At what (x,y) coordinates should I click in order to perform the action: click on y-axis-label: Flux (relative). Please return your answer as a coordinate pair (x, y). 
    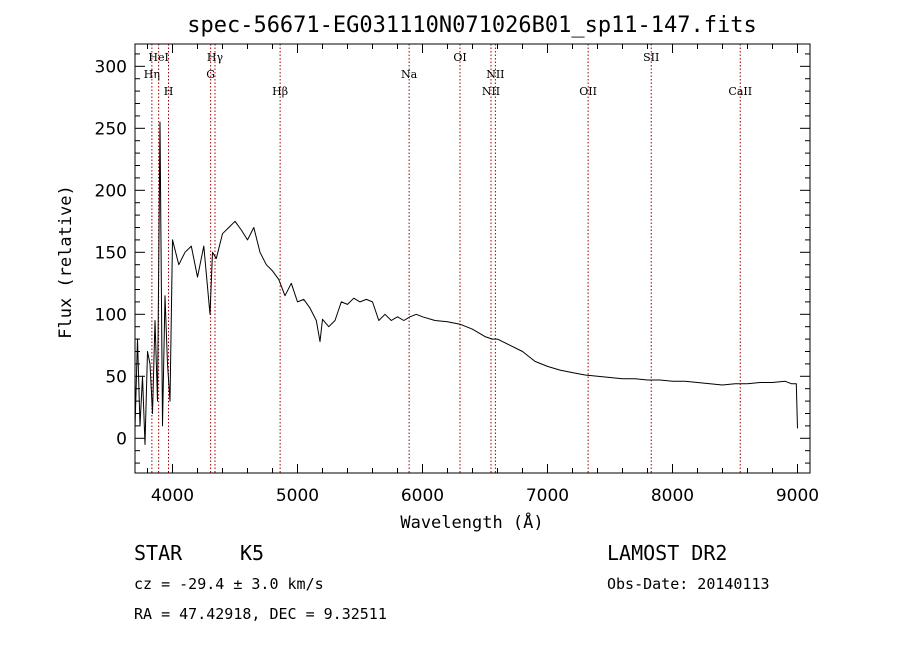
    Looking at the image, I should click on (66, 262).